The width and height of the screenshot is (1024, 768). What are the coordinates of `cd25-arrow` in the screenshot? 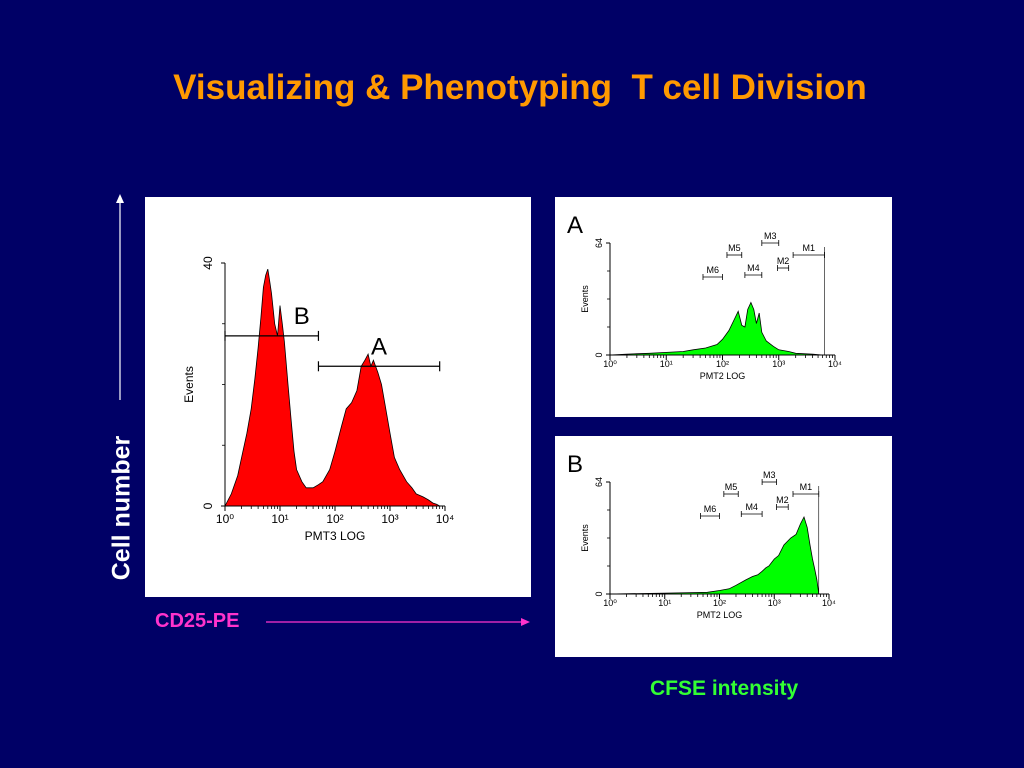 It's located at (398, 622).